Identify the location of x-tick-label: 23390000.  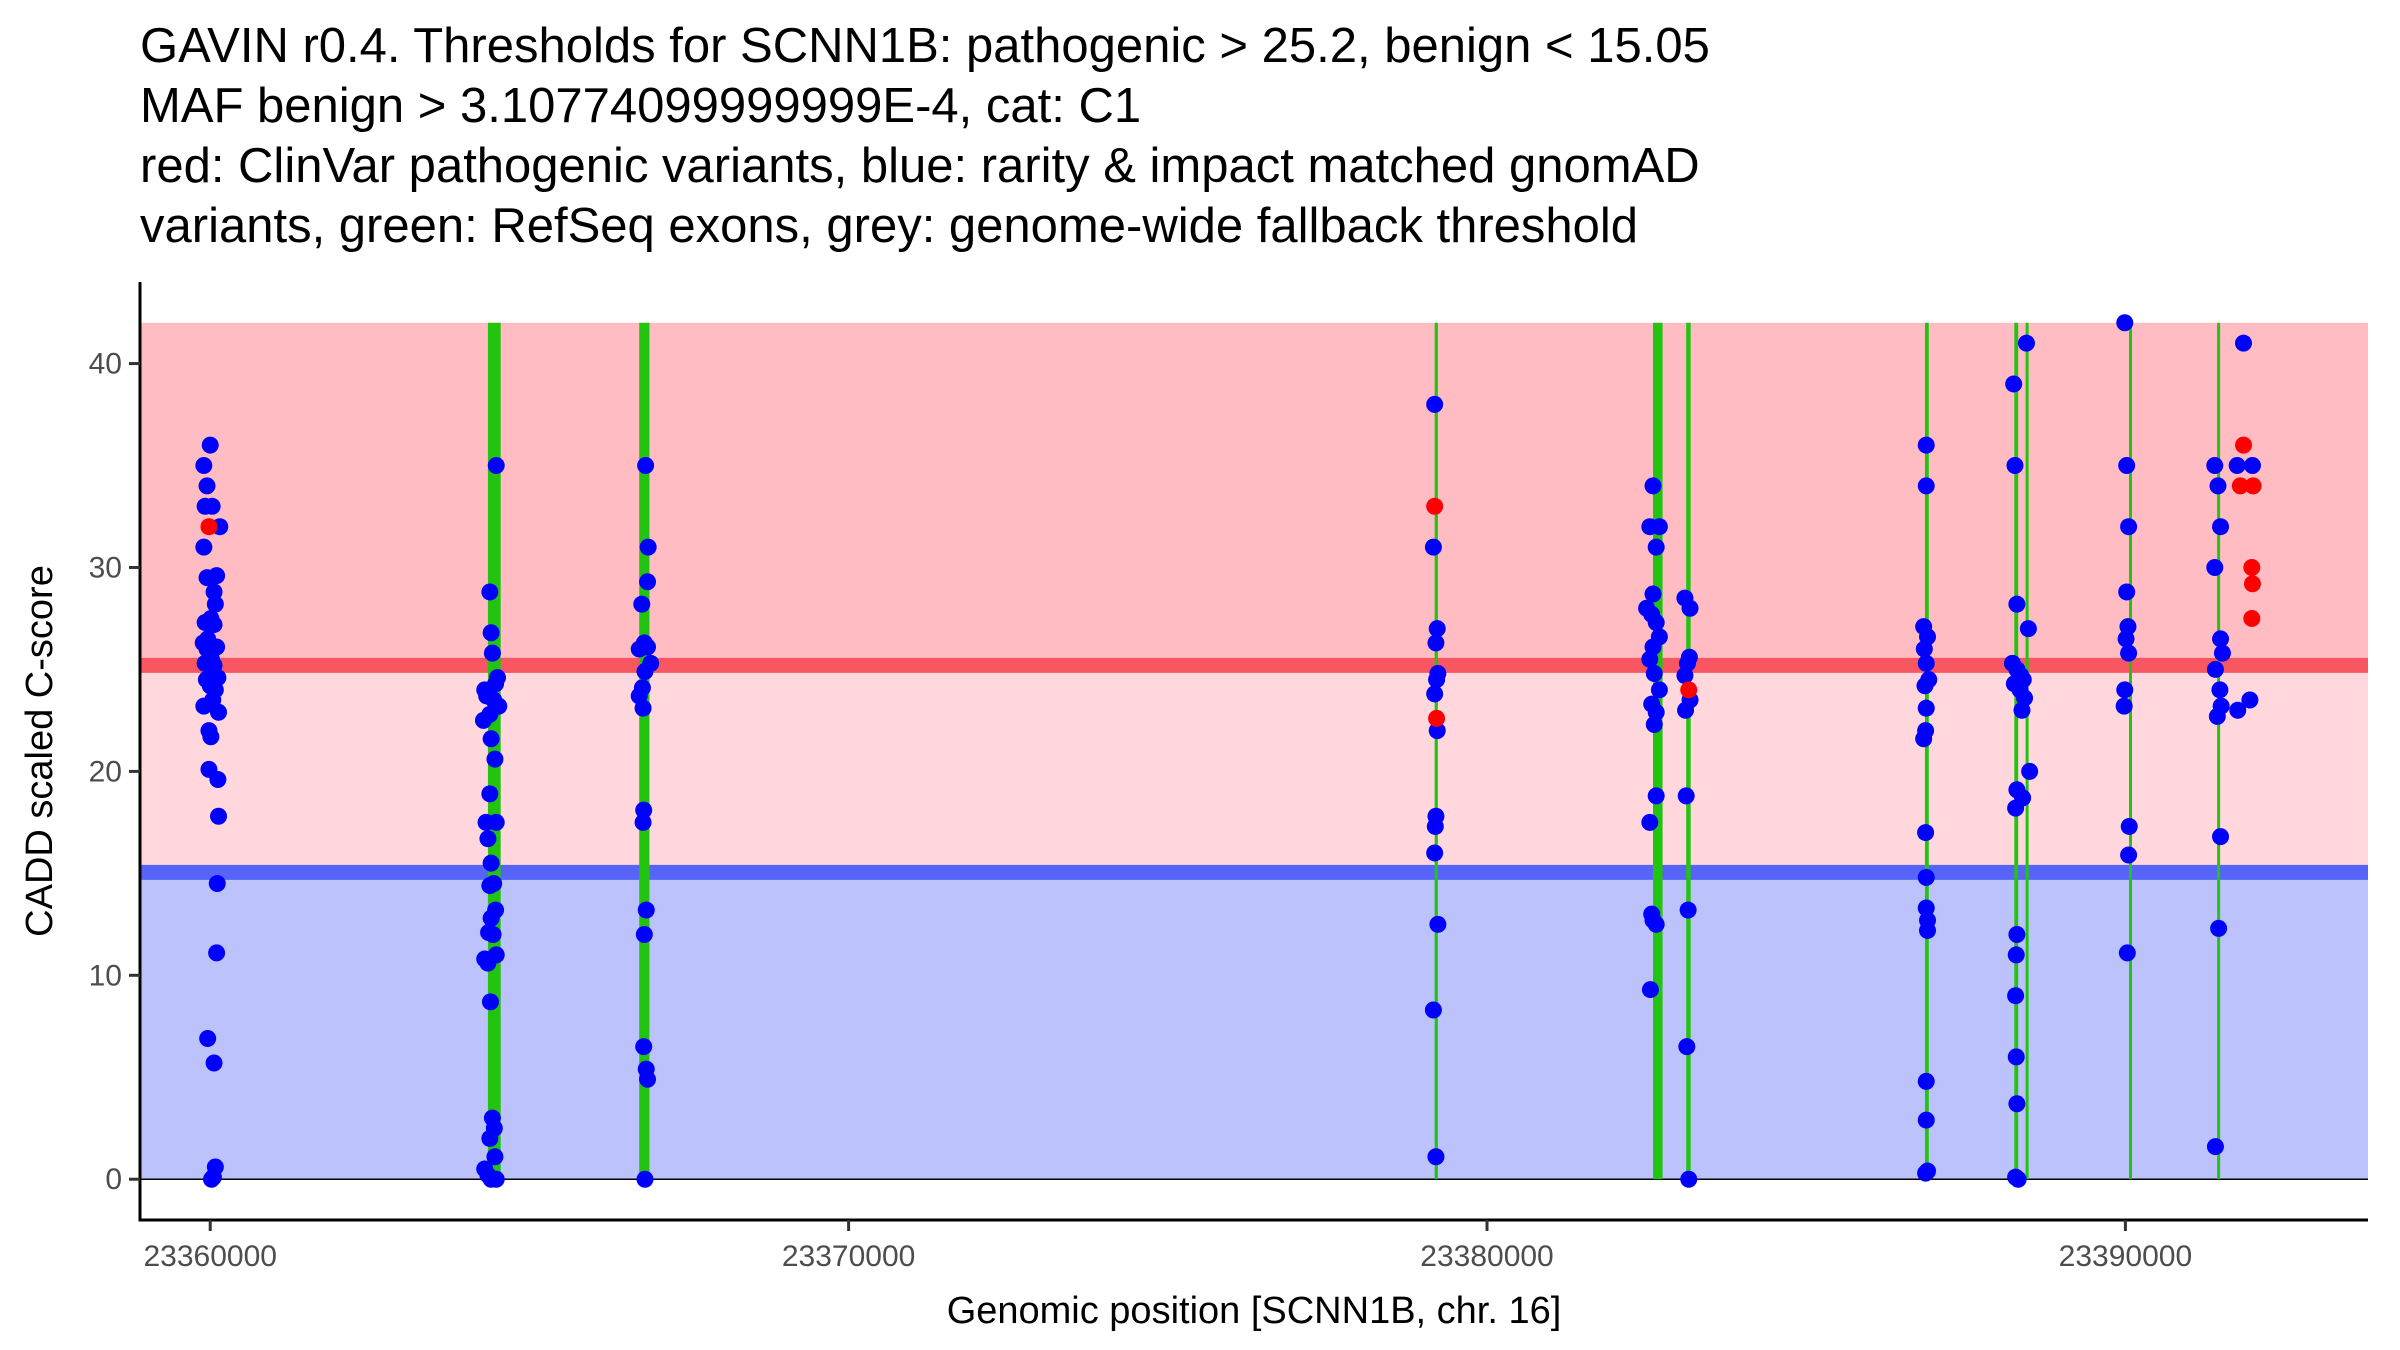
(2125, 1256).